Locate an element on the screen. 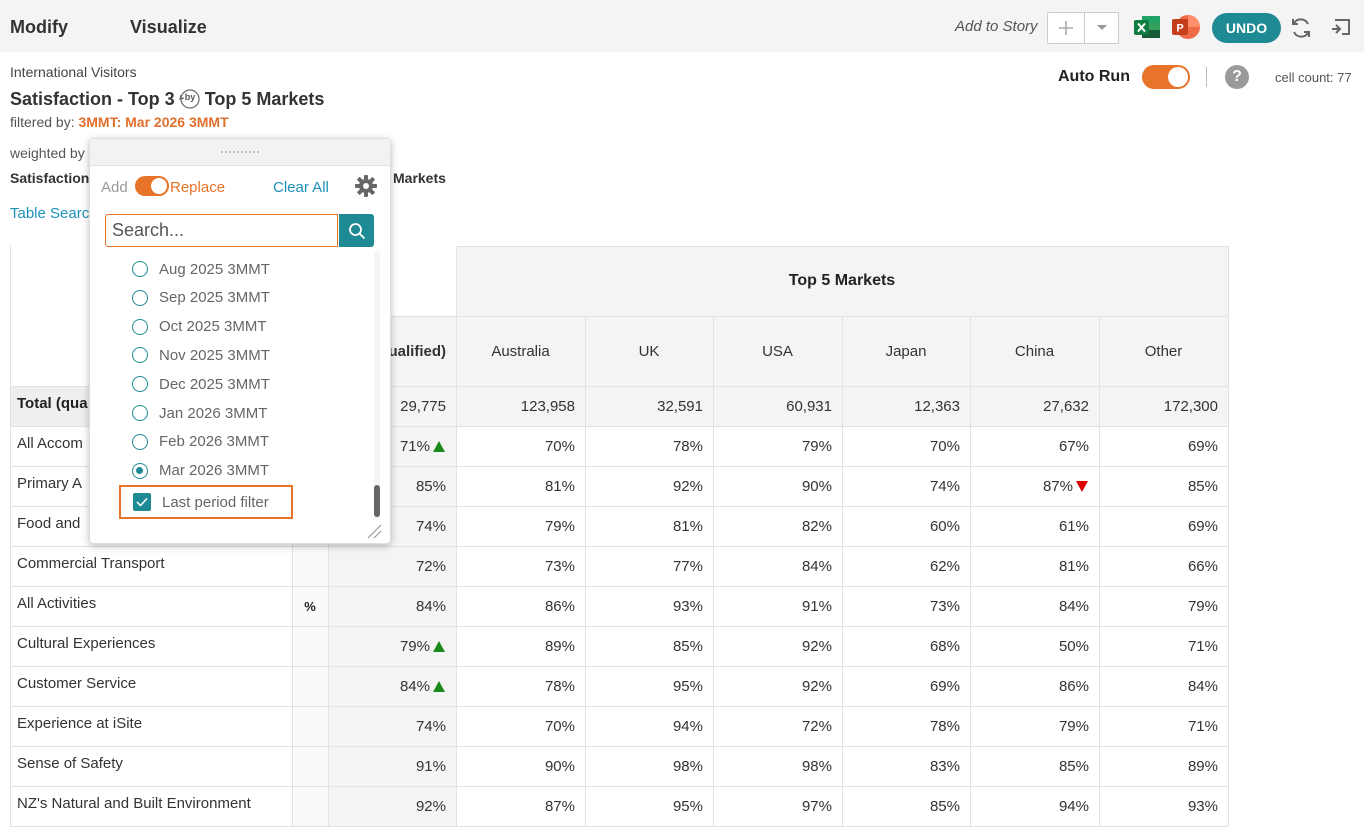  table-cell: 29,775 is located at coordinates (392, 406).